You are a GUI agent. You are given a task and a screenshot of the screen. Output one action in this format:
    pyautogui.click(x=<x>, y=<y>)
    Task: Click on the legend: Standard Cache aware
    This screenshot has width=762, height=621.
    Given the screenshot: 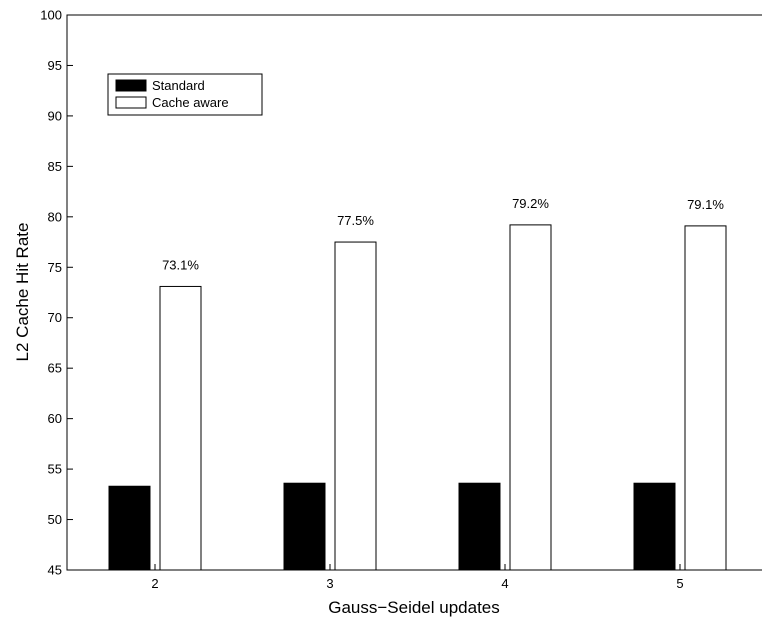 What is the action you would take?
    pyautogui.click(x=185, y=94)
    